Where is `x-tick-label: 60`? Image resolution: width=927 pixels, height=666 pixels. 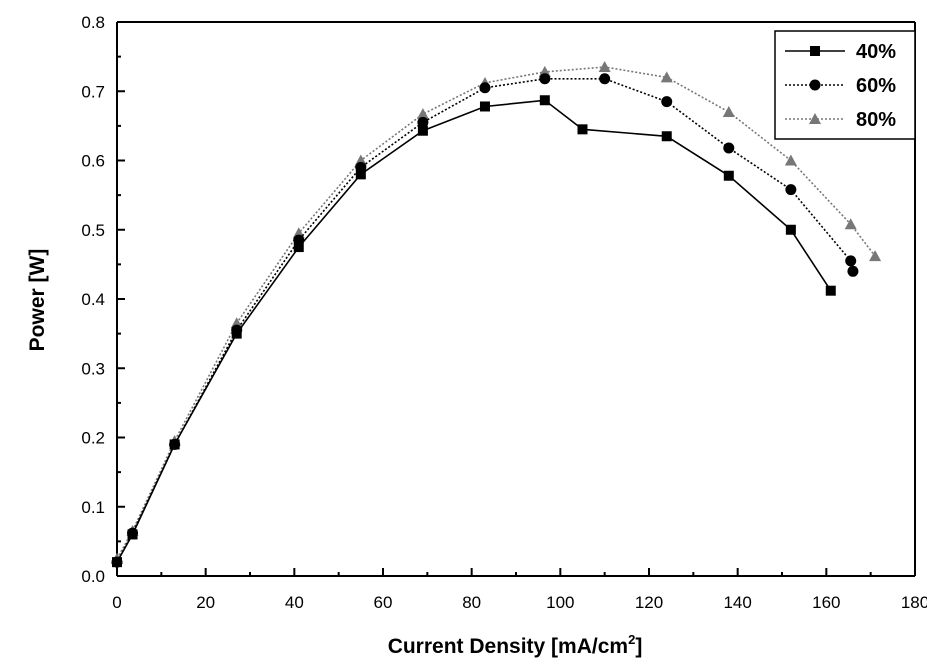
x-tick-label: 60 is located at coordinates (383, 602).